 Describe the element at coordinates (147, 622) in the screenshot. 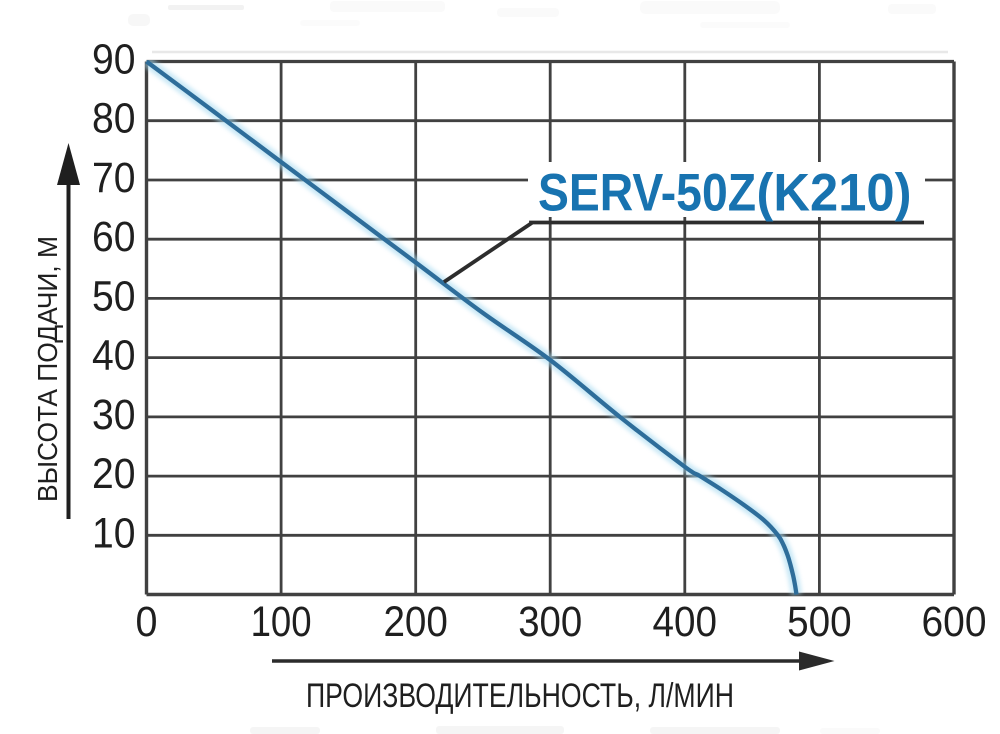

I see `svg-text: 0` at that location.